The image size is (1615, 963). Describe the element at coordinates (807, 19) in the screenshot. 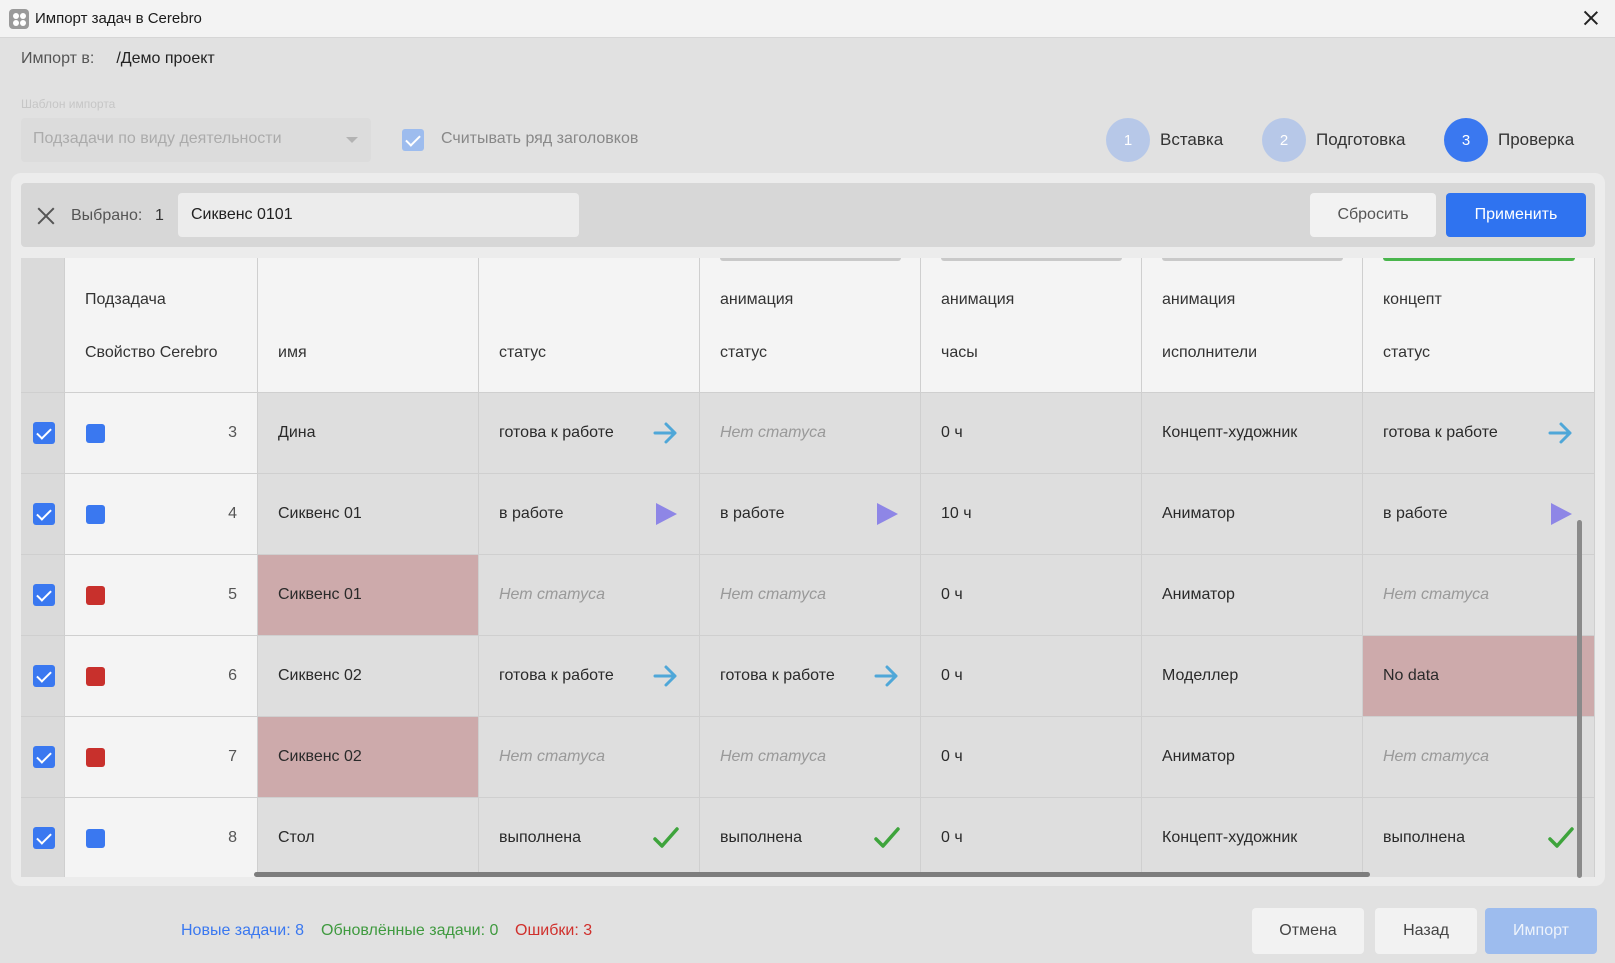

I see `window-titlebar: Импорт задач в Cerebro` at that location.